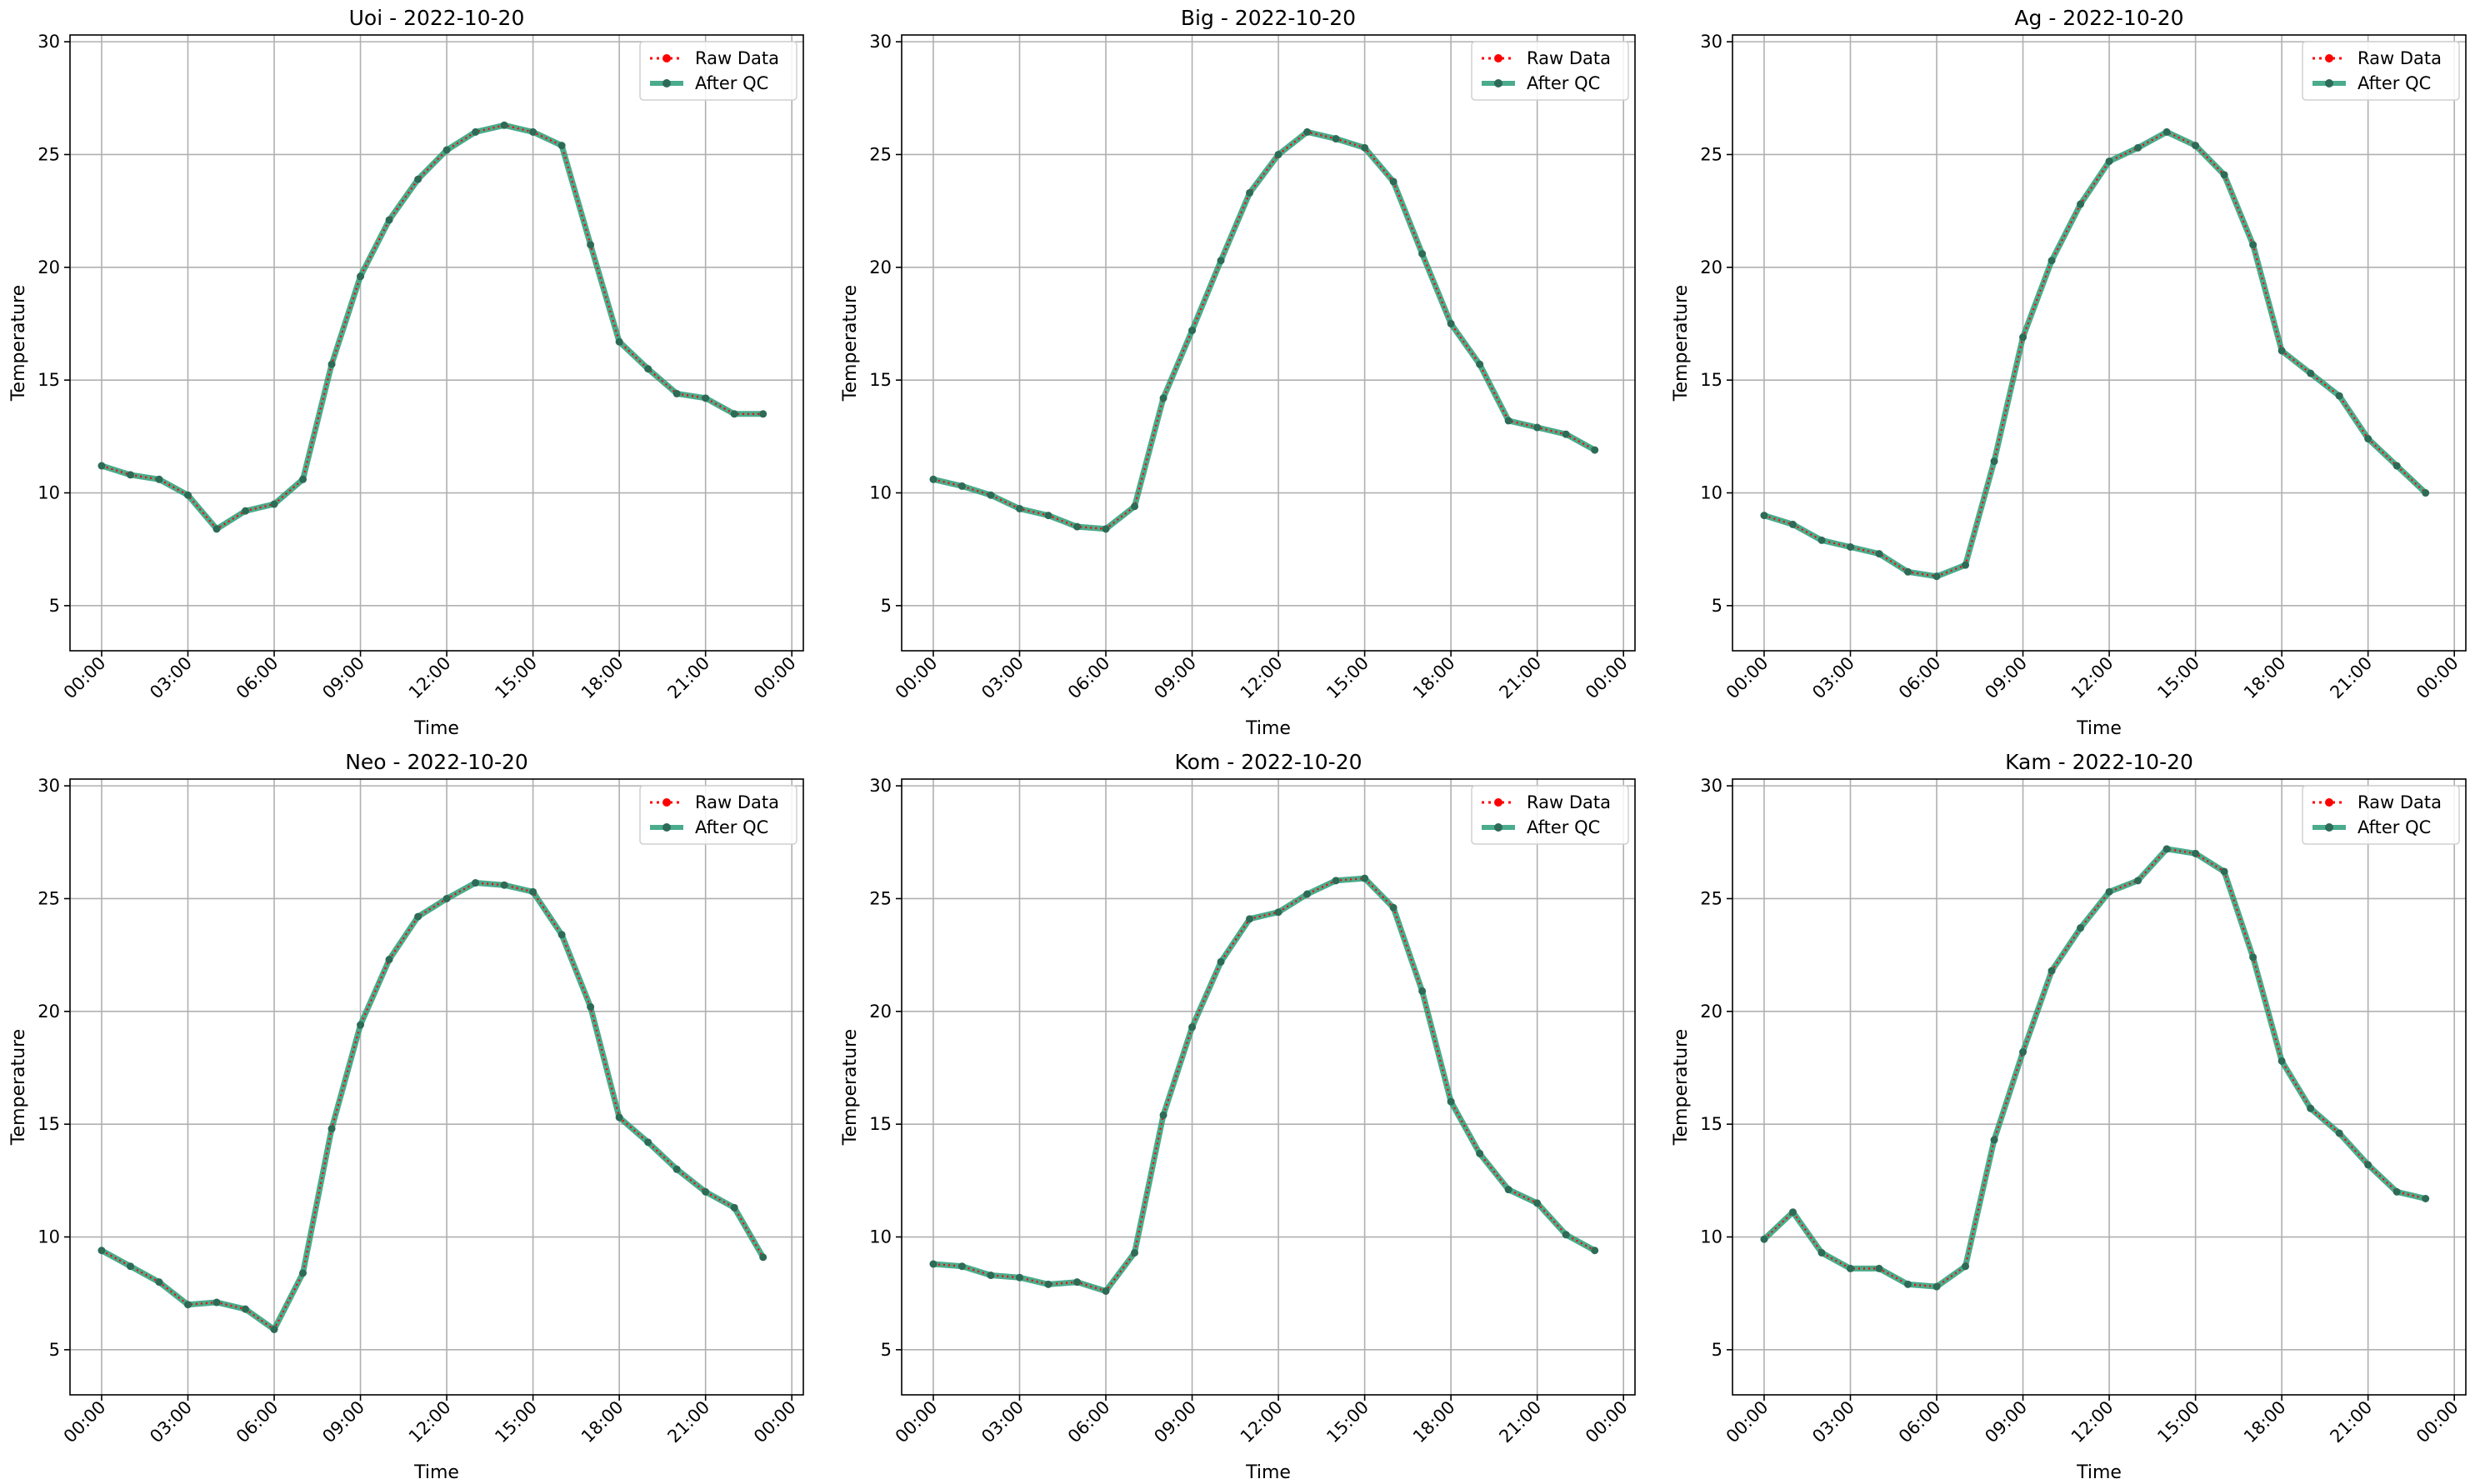  What do you see at coordinates (436, 1472) in the screenshot?
I see `x-axis-label: Time` at bounding box center [436, 1472].